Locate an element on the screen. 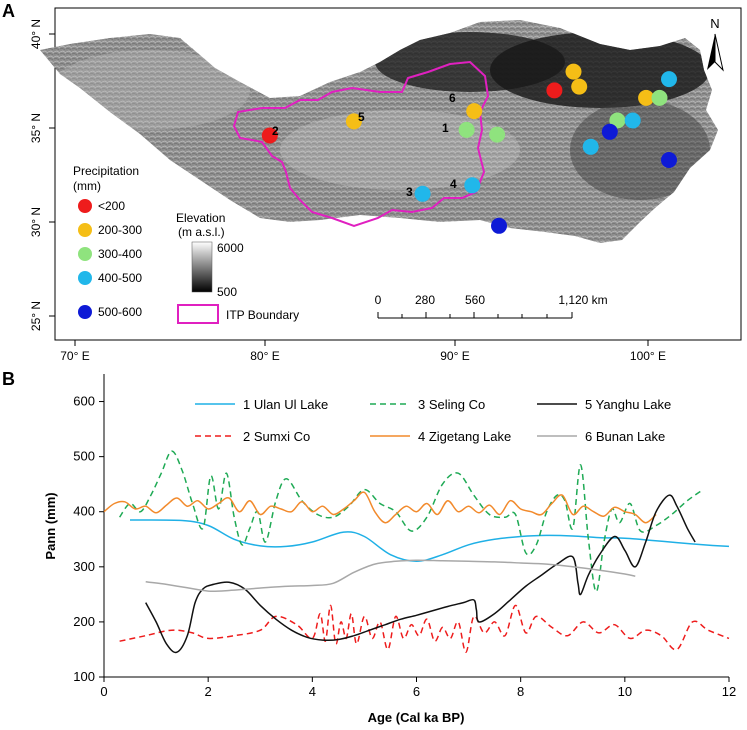  x-tick-label: 8 is located at coordinates (520, 691).